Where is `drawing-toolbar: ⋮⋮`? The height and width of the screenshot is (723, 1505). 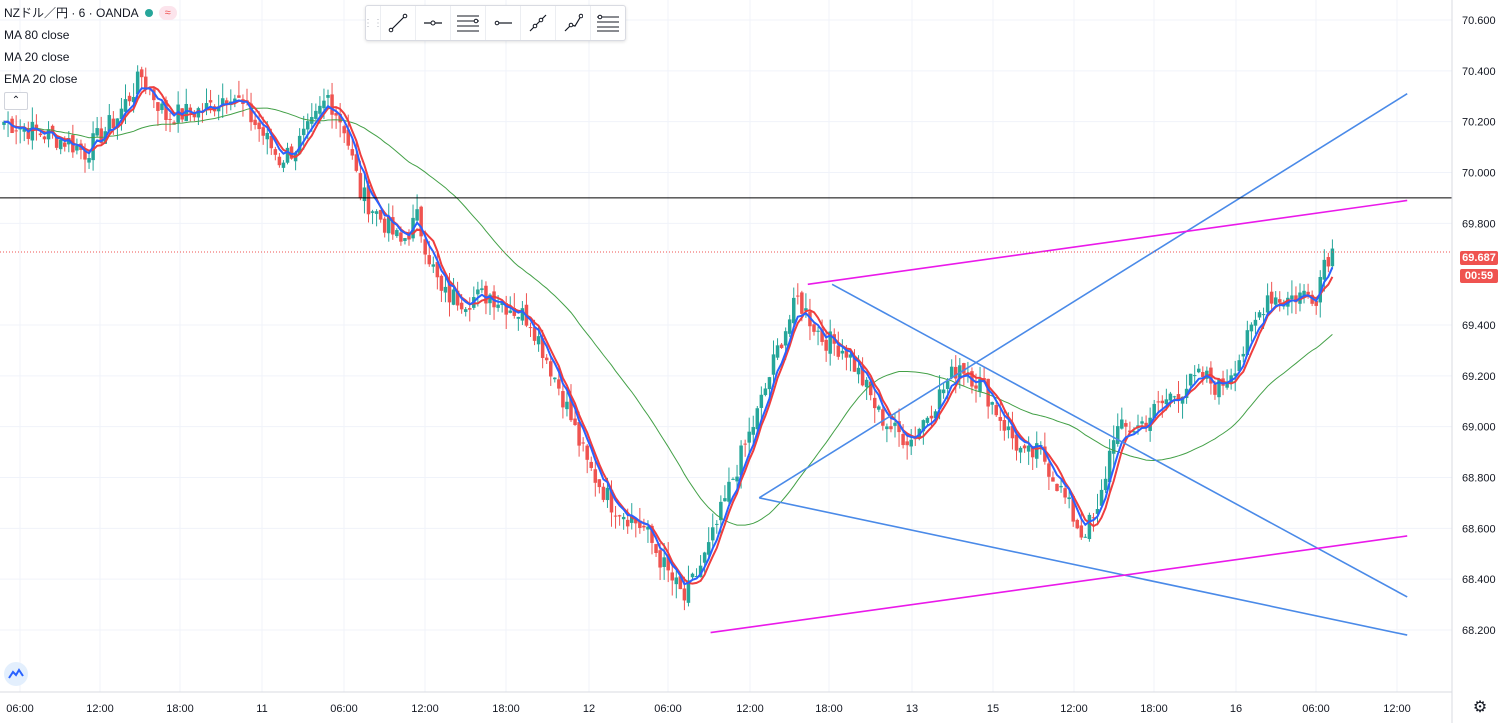
drawing-toolbar: ⋮⋮ is located at coordinates (494, 23).